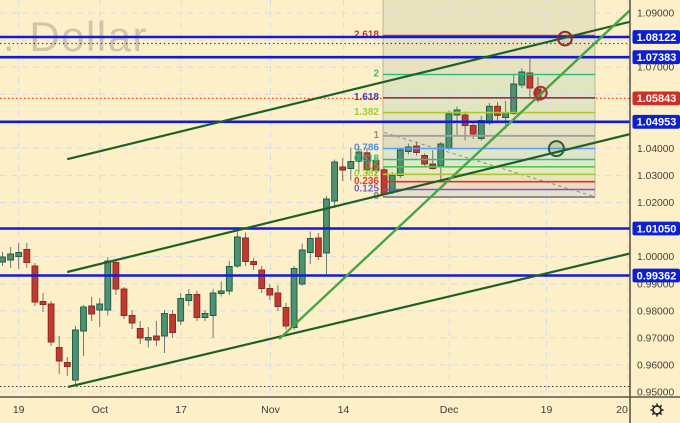 This screenshot has height=423, width=680. What do you see at coordinates (657, 123) in the screenshot?
I see `svg-text: 1.04953` at bounding box center [657, 123].